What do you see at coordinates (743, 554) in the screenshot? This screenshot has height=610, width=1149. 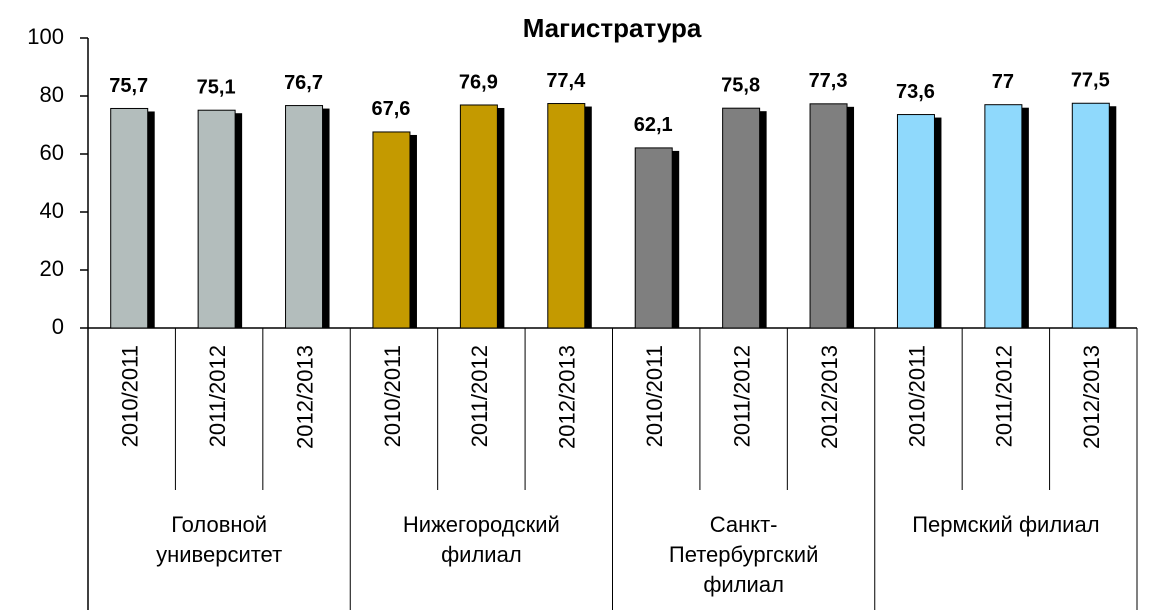 I see `group-label: Санкт-Петербургский филиал` at bounding box center [743, 554].